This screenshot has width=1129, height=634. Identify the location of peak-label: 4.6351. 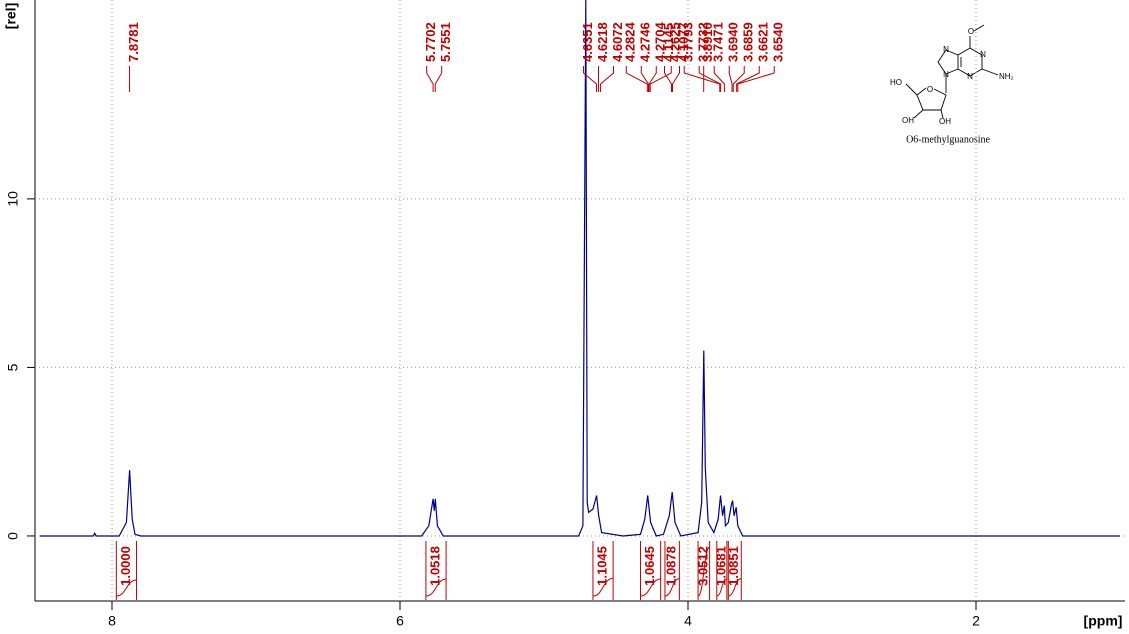
(587, 42).